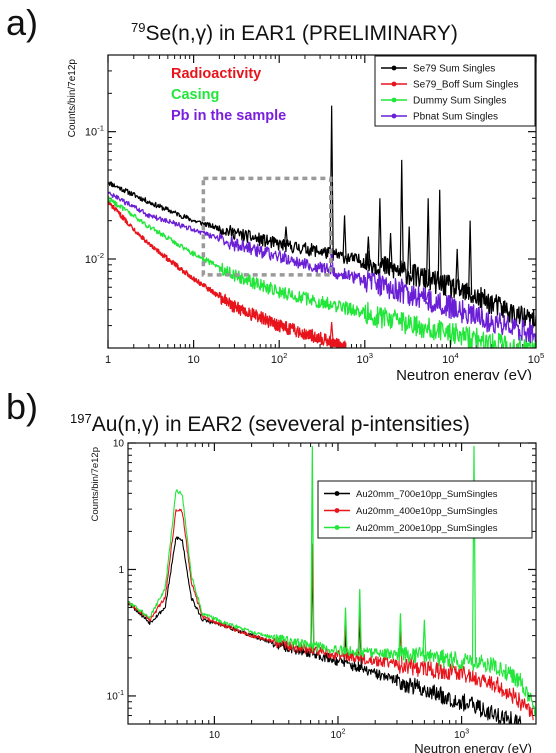 This screenshot has height=753, width=556. I want to click on panel-b-letter: b), so click(22, 406).